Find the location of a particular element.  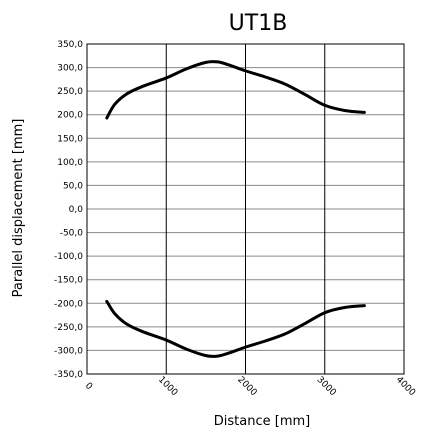

y-tick-label: 100,0 is located at coordinates (70, 163).